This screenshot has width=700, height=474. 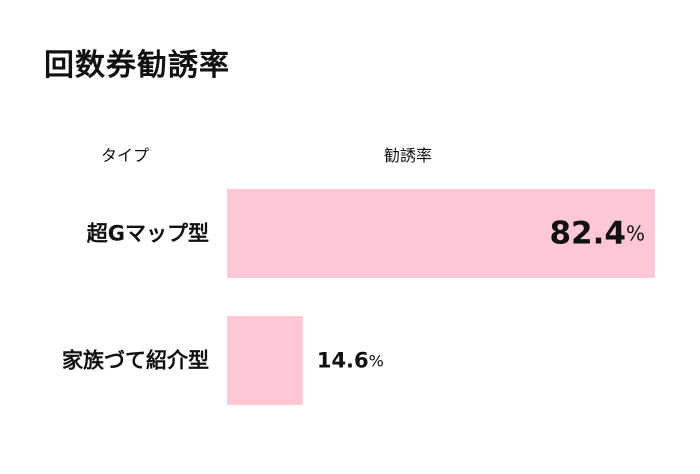 I want to click on value-label-0: 82.4%, so click(x=597, y=234).